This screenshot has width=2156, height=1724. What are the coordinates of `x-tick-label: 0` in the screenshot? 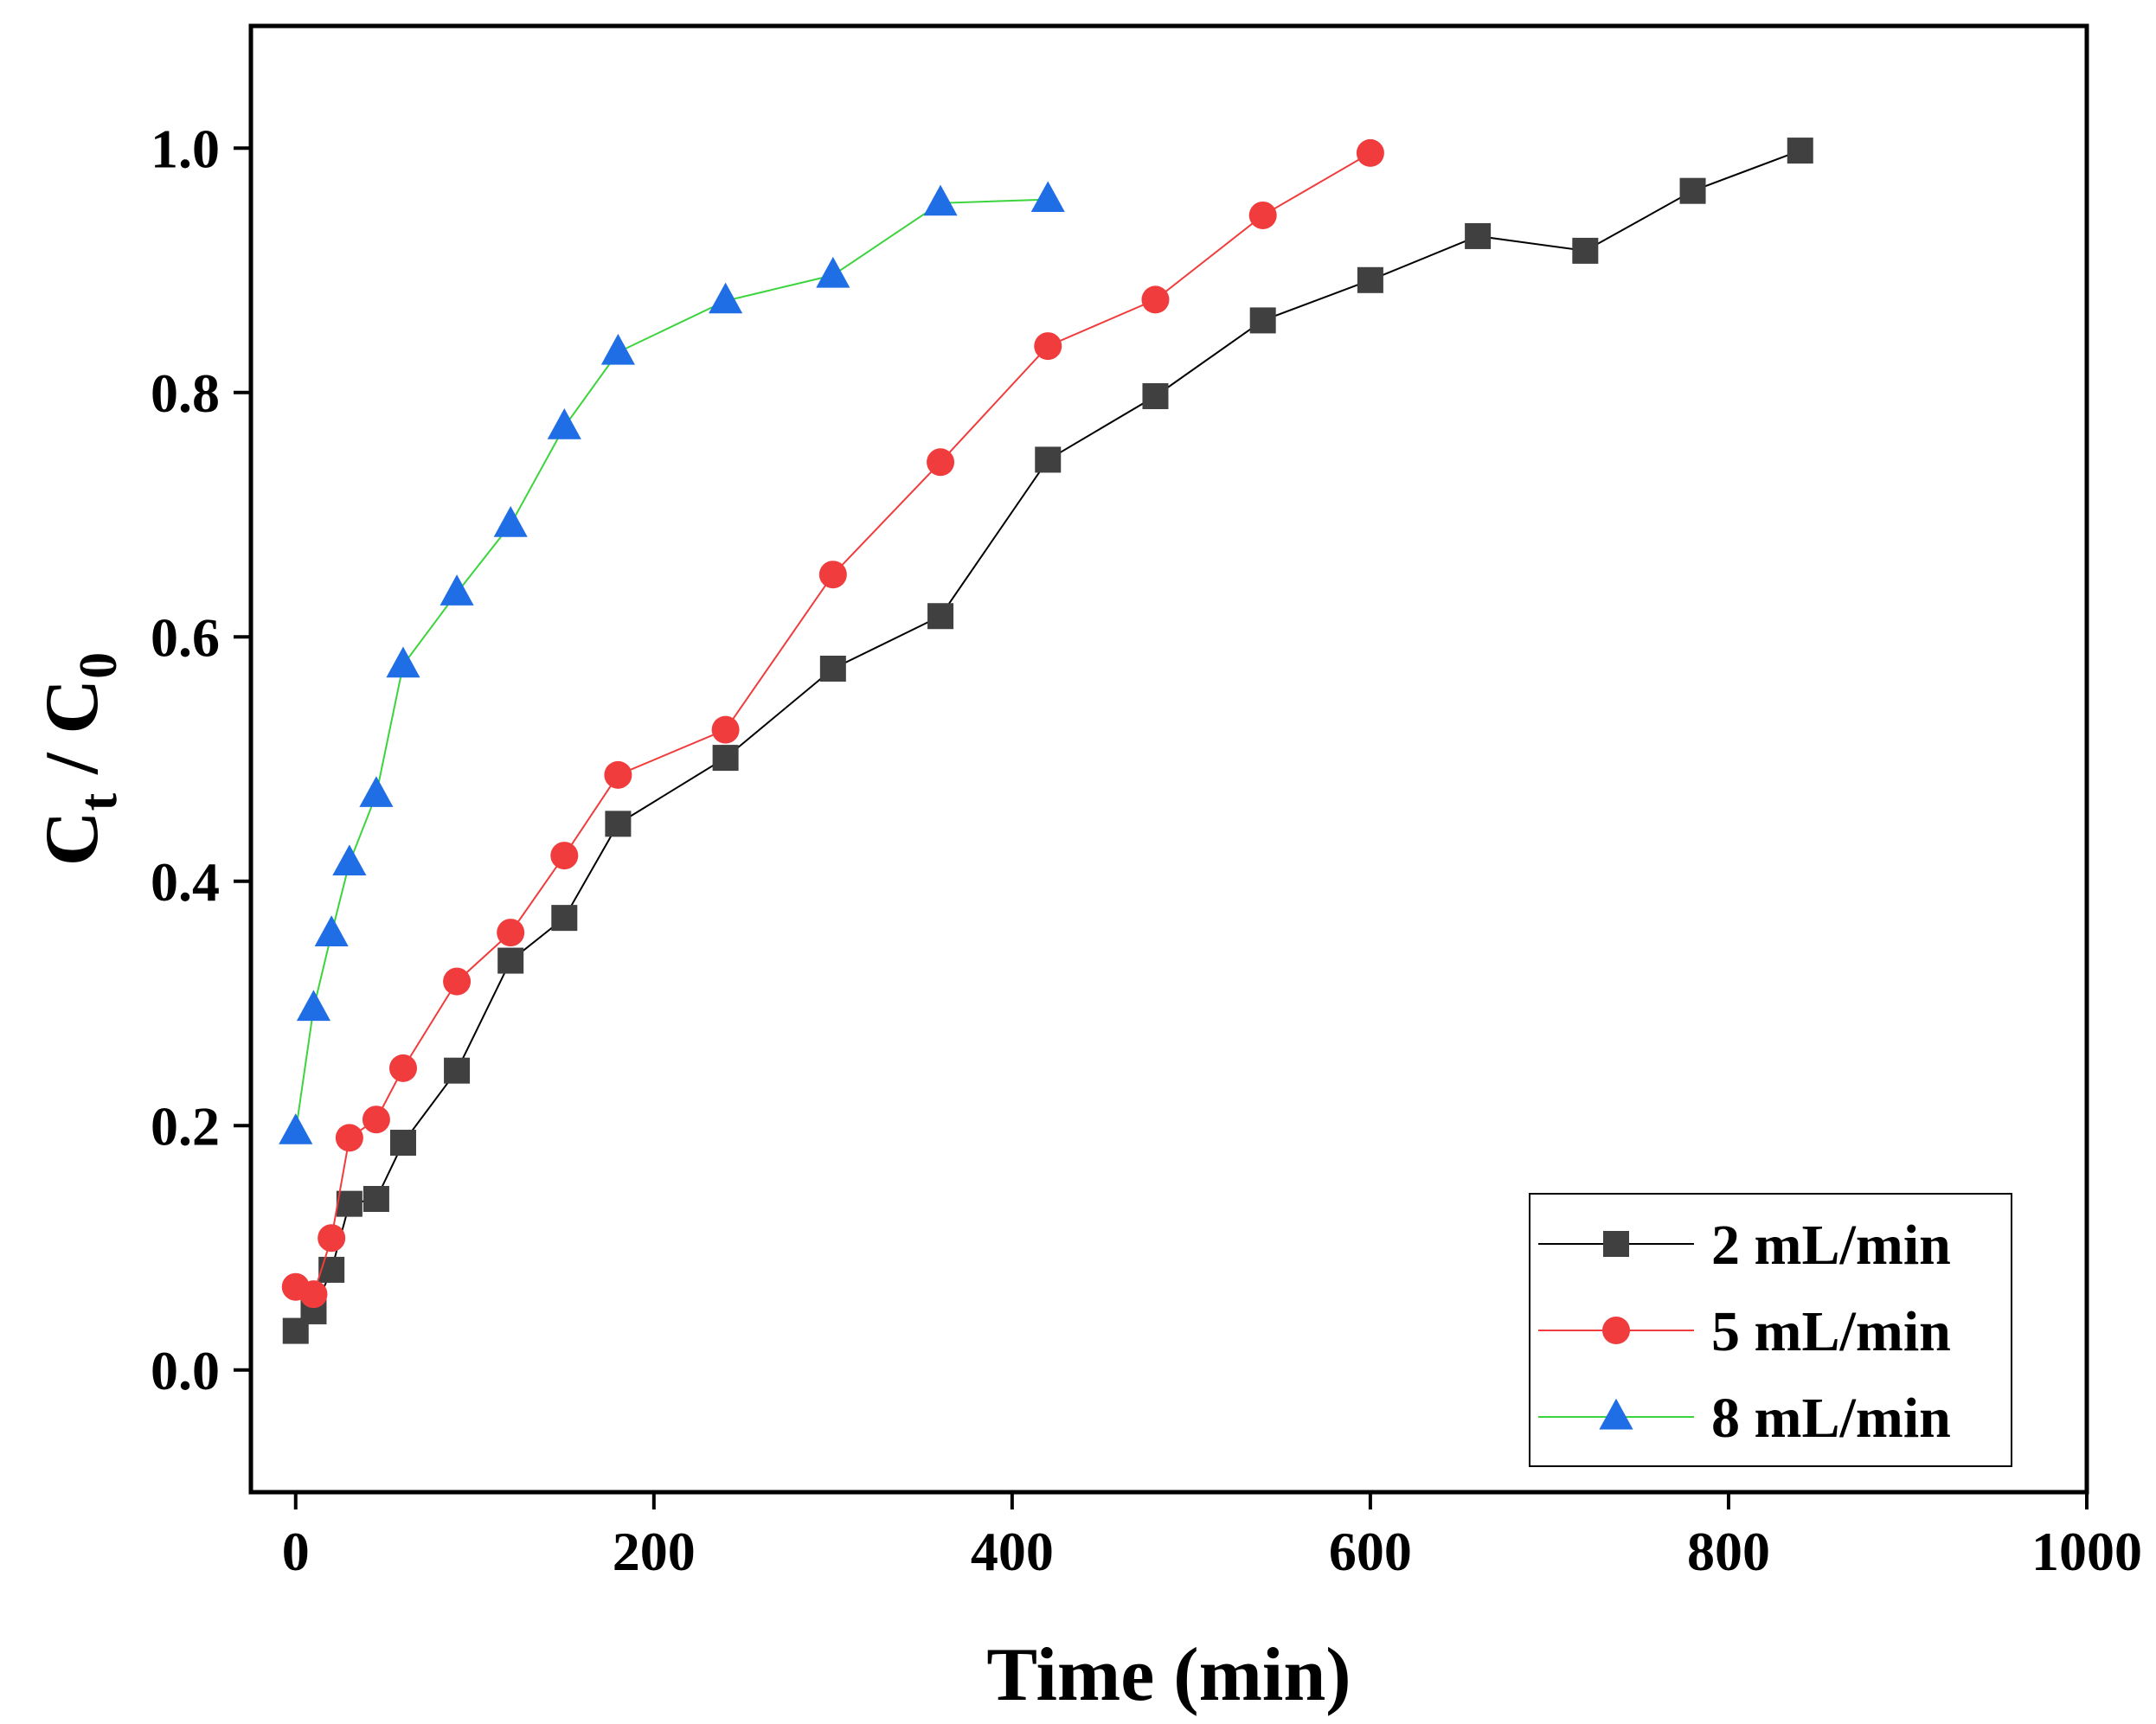 It's located at (296, 1551).